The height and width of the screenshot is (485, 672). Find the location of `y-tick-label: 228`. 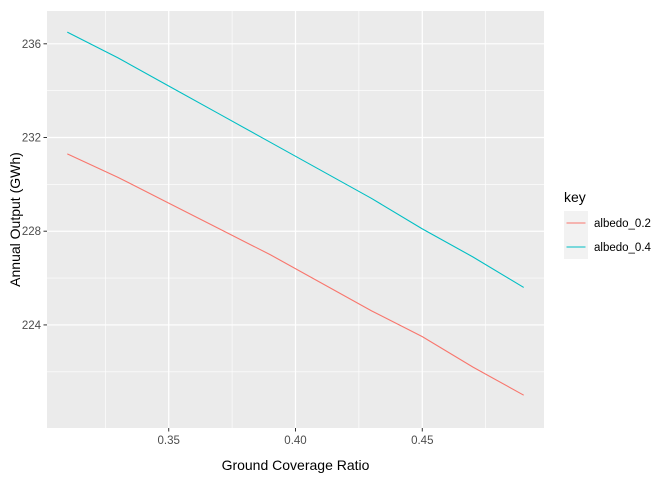

y-tick-label: 228 is located at coordinates (31, 232).